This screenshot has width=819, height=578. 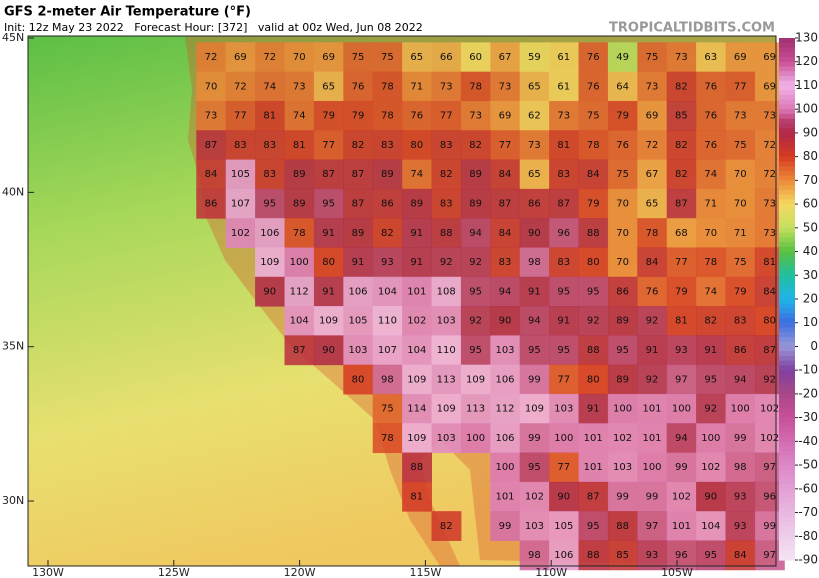 What do you see at coordinates (13, 37) in the screenshot?
I see `lat-label: 45N` at bounding box center [13, 37].